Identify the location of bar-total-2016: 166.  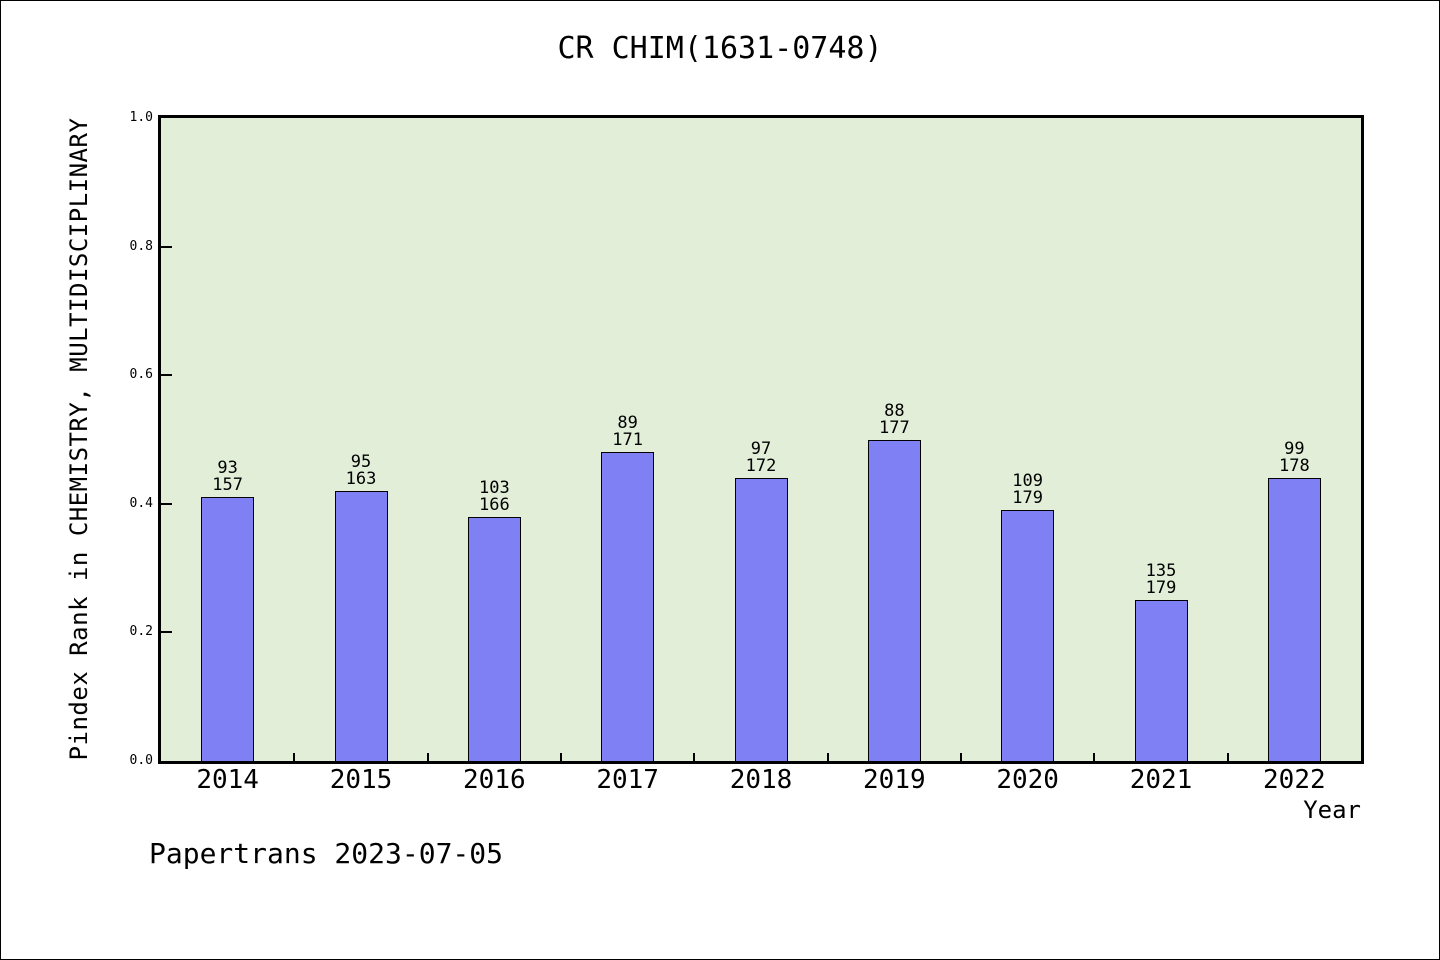
(494, 504).